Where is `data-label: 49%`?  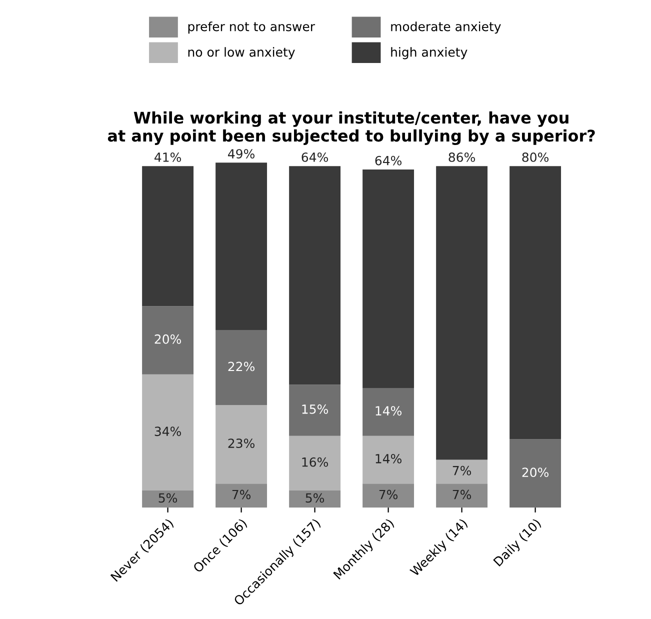 data-label: 49% is located at coordinates (241, 154).